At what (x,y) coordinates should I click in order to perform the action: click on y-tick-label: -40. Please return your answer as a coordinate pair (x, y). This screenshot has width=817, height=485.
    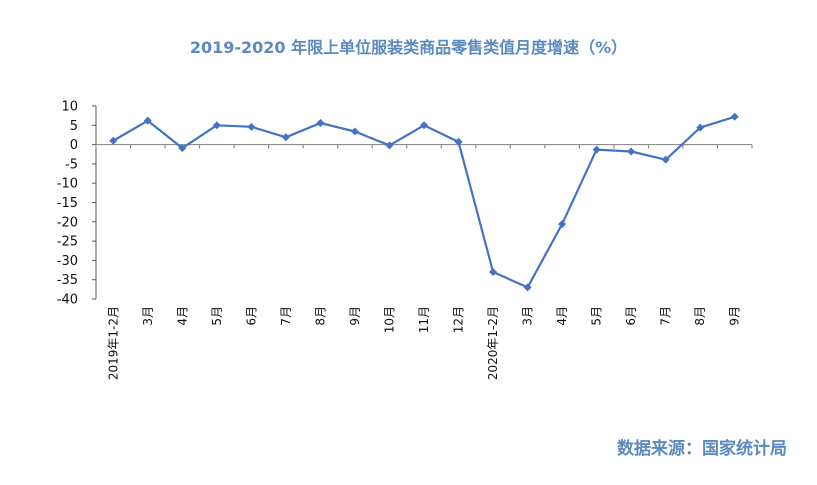
    Looking at the image, I should click on (67, 300).